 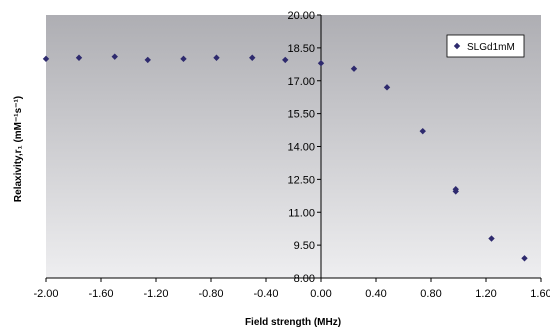 I want to click on x-tick-label: 1.60, so click(x=540, y=294).